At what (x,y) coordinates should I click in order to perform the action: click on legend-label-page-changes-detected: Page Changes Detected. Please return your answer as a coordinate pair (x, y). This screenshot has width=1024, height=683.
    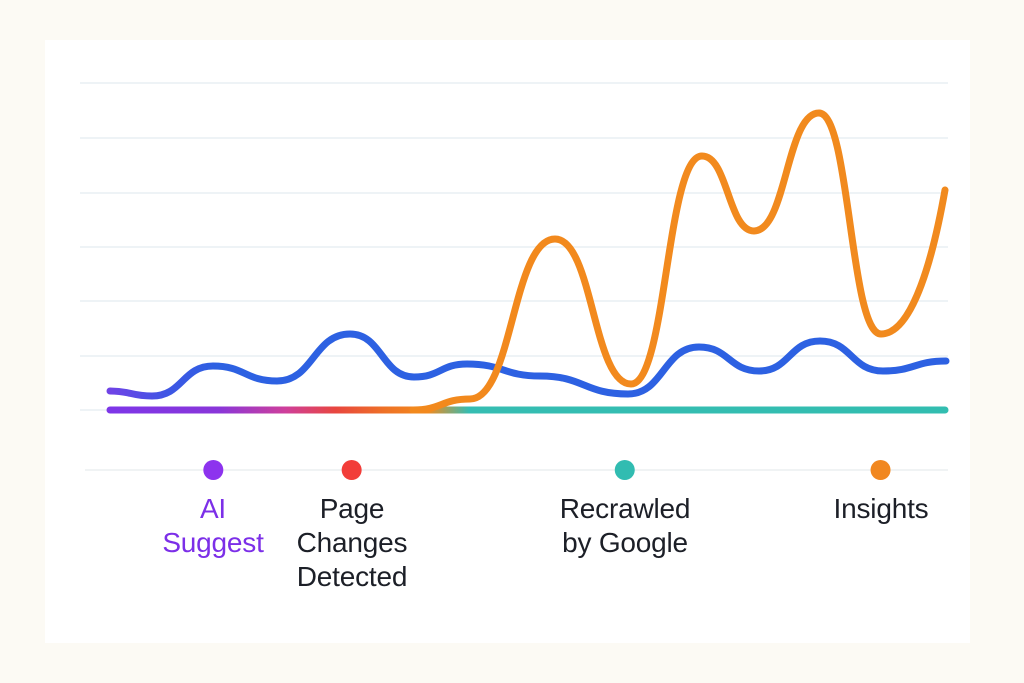
    Looking at the image, I should click on (352, 542).